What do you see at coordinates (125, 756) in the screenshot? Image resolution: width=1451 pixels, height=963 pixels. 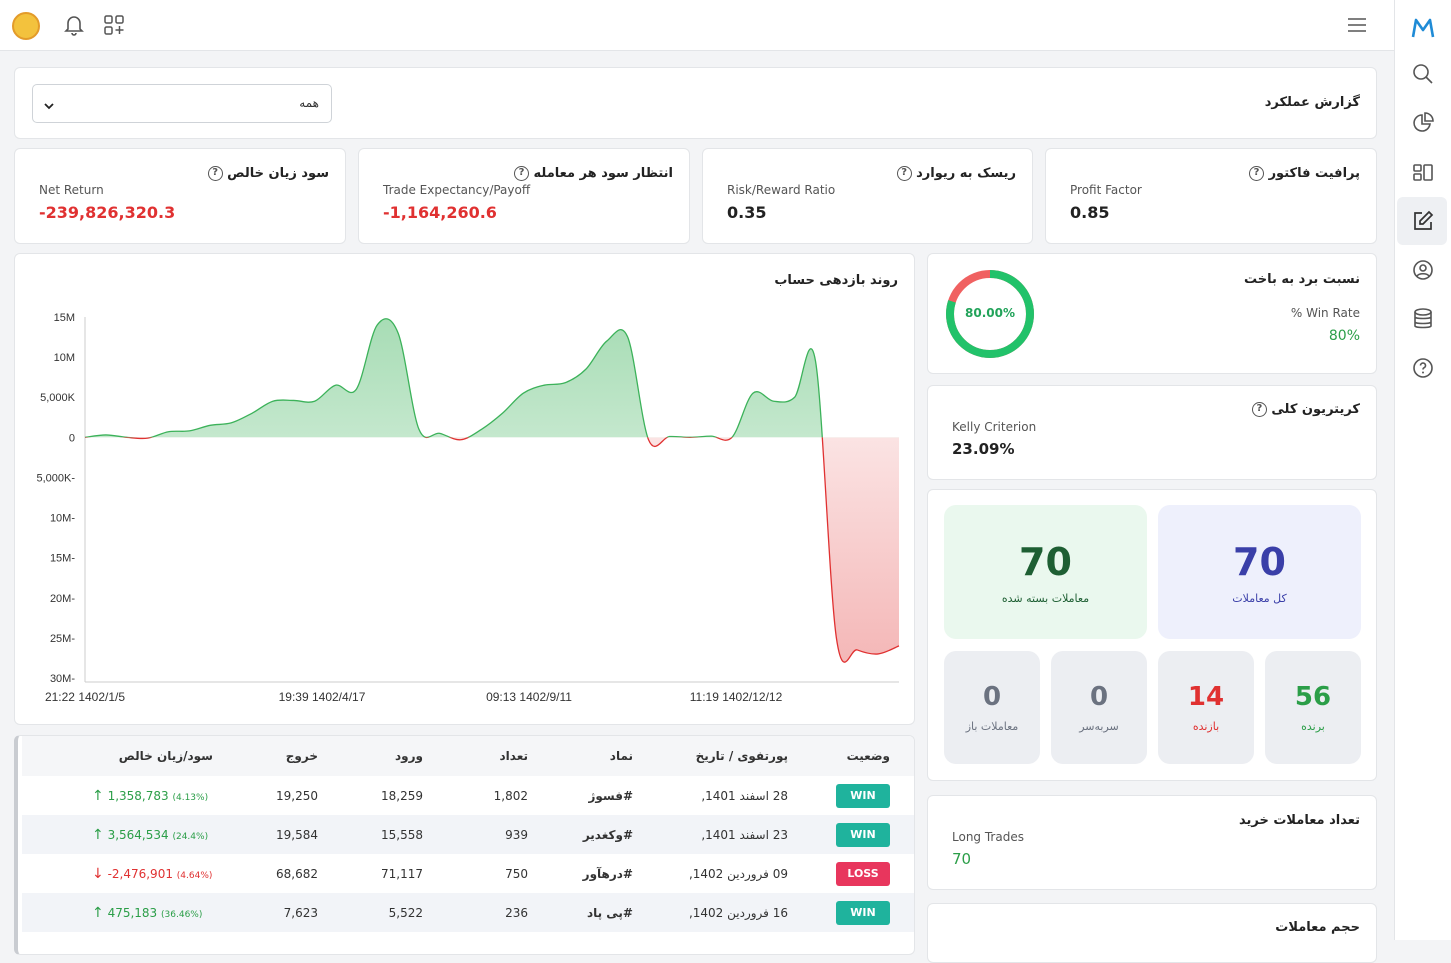 I see `col-pnl: سود/زیان خالص` at bounding box center [125, 756].